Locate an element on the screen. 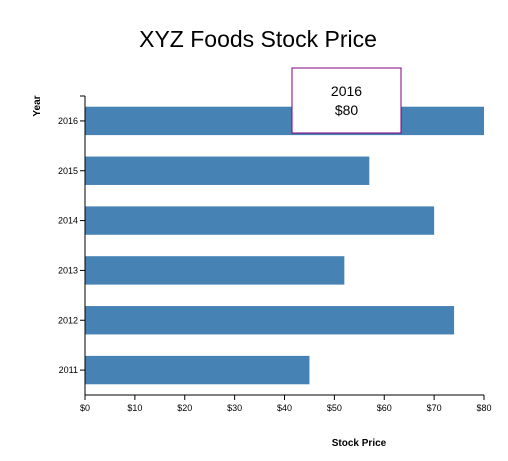 This screenshot has height=461, width=508. x-tick-label-2: $20 is located at coordinates (184, 408).